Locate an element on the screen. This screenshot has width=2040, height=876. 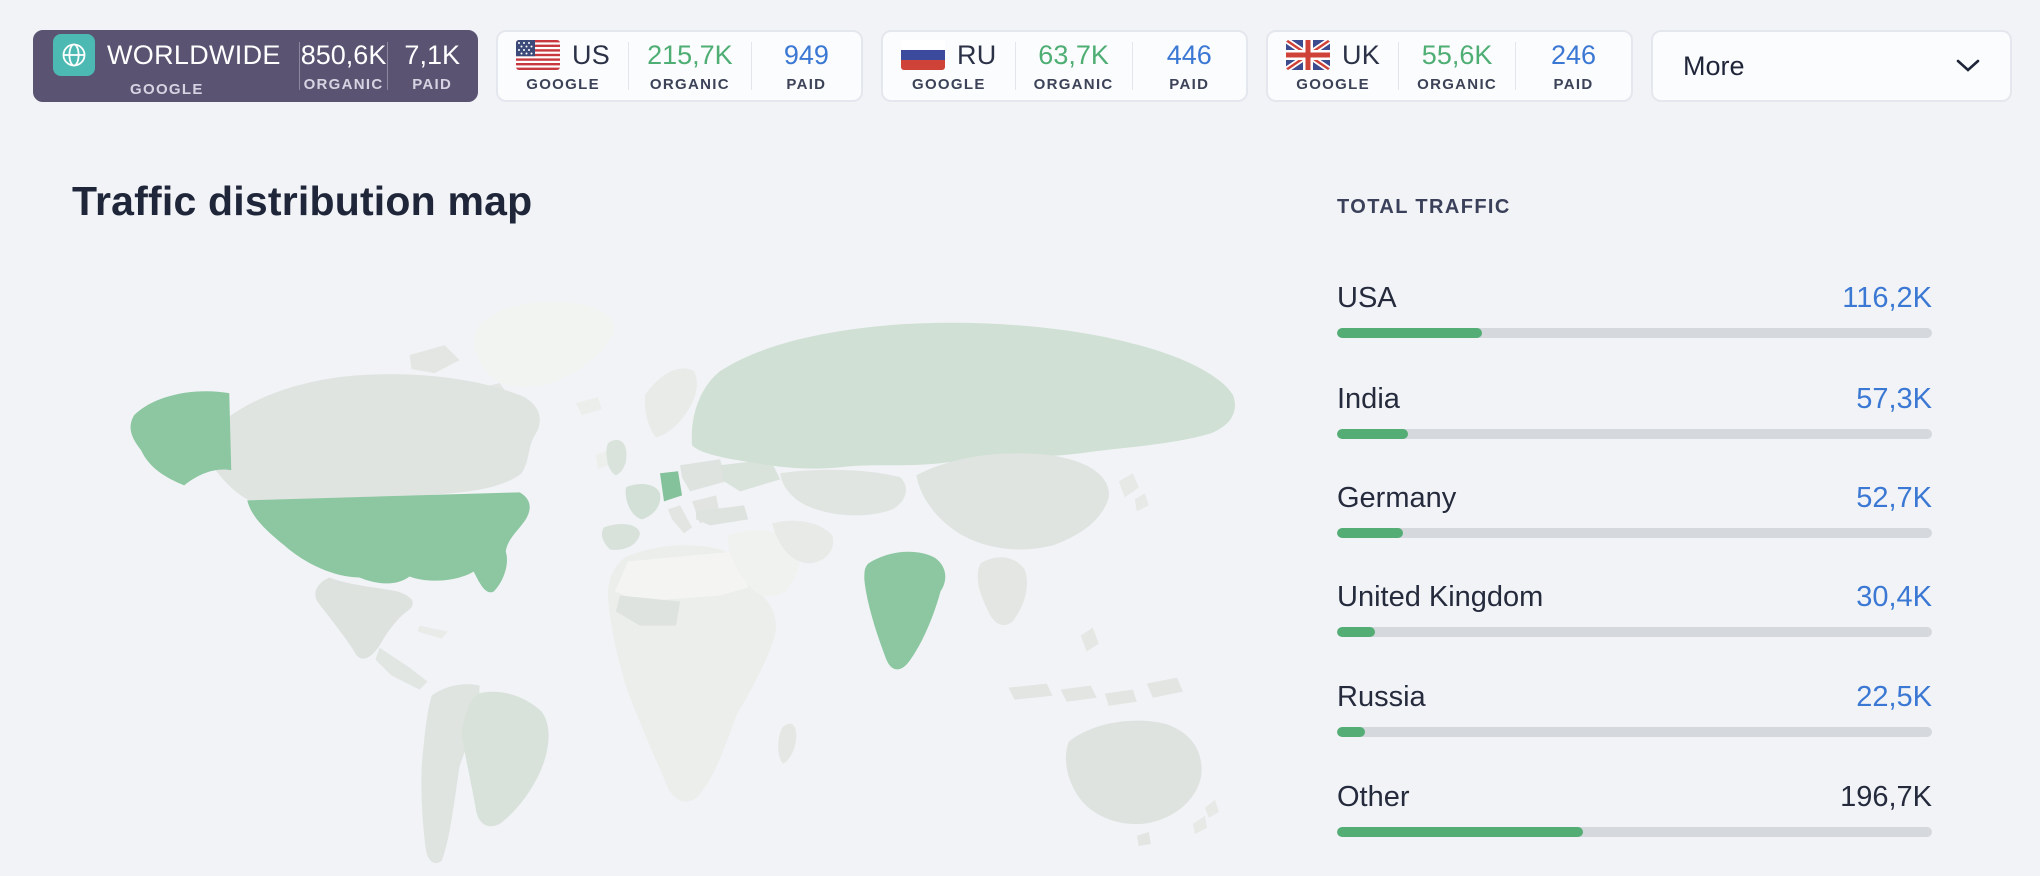
tab-ru: RU GOOGLE 63,7K ORGANIC 446 PAID is located at coordinates (1064, 66).